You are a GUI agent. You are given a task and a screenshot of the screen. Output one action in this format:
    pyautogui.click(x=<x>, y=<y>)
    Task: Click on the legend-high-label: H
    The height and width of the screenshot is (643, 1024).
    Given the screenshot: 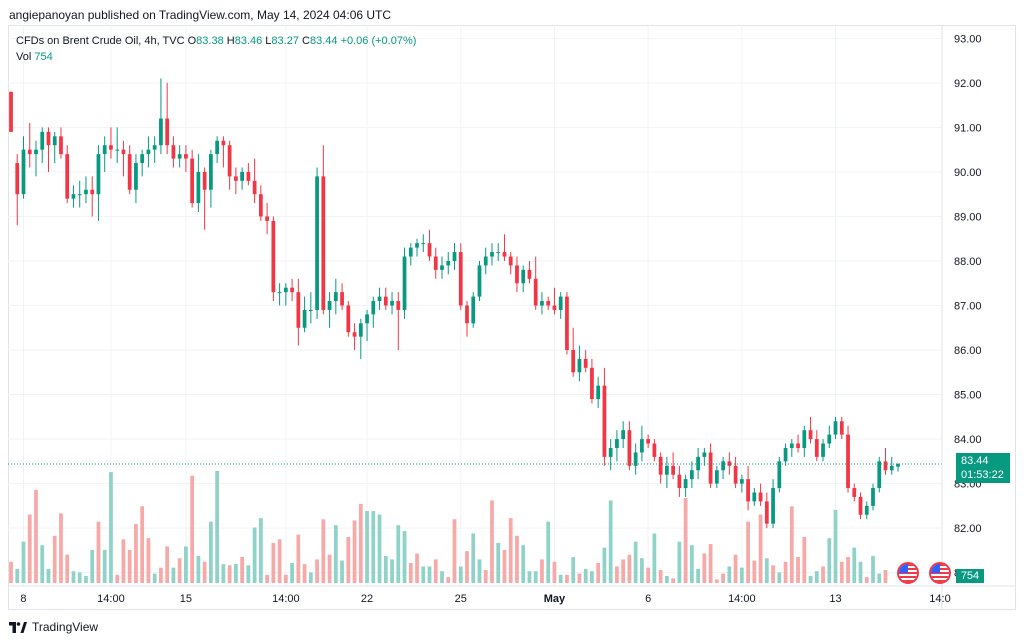 What is the action you would take?
    pyautogui.click(x=230, y=41)
    